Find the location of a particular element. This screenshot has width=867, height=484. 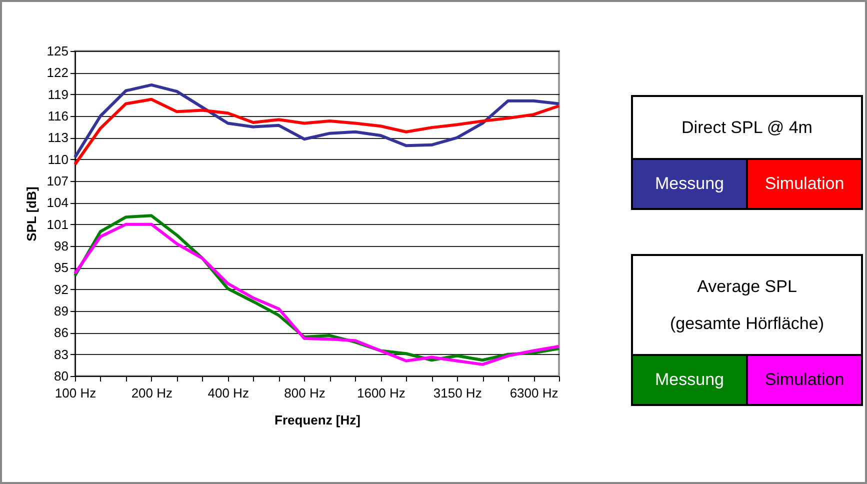

x-tick-label: 3150 Hz is located at coordinates (457, 393).